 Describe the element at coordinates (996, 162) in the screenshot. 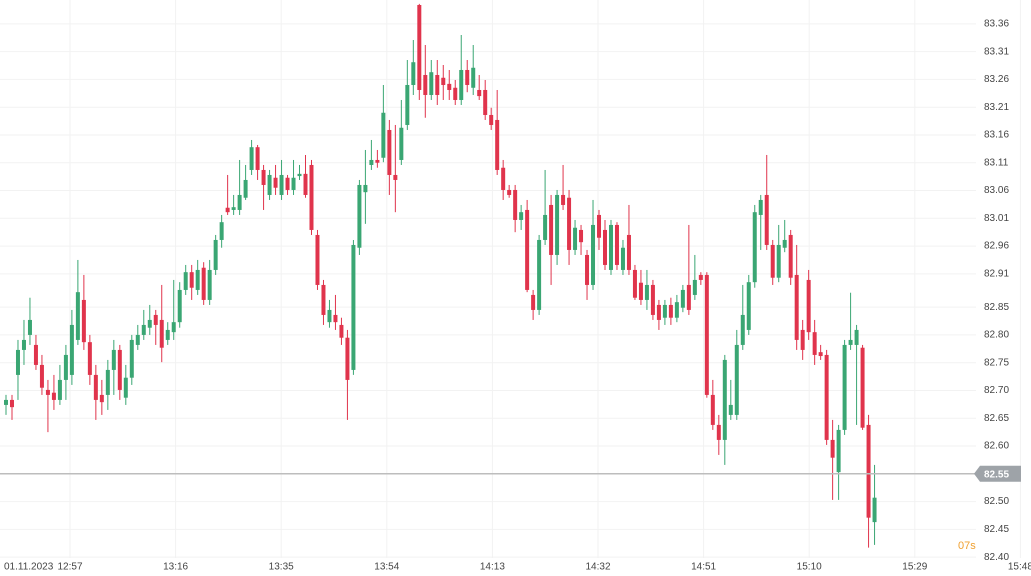

I see `y-tick-label: 83.11` at that location.